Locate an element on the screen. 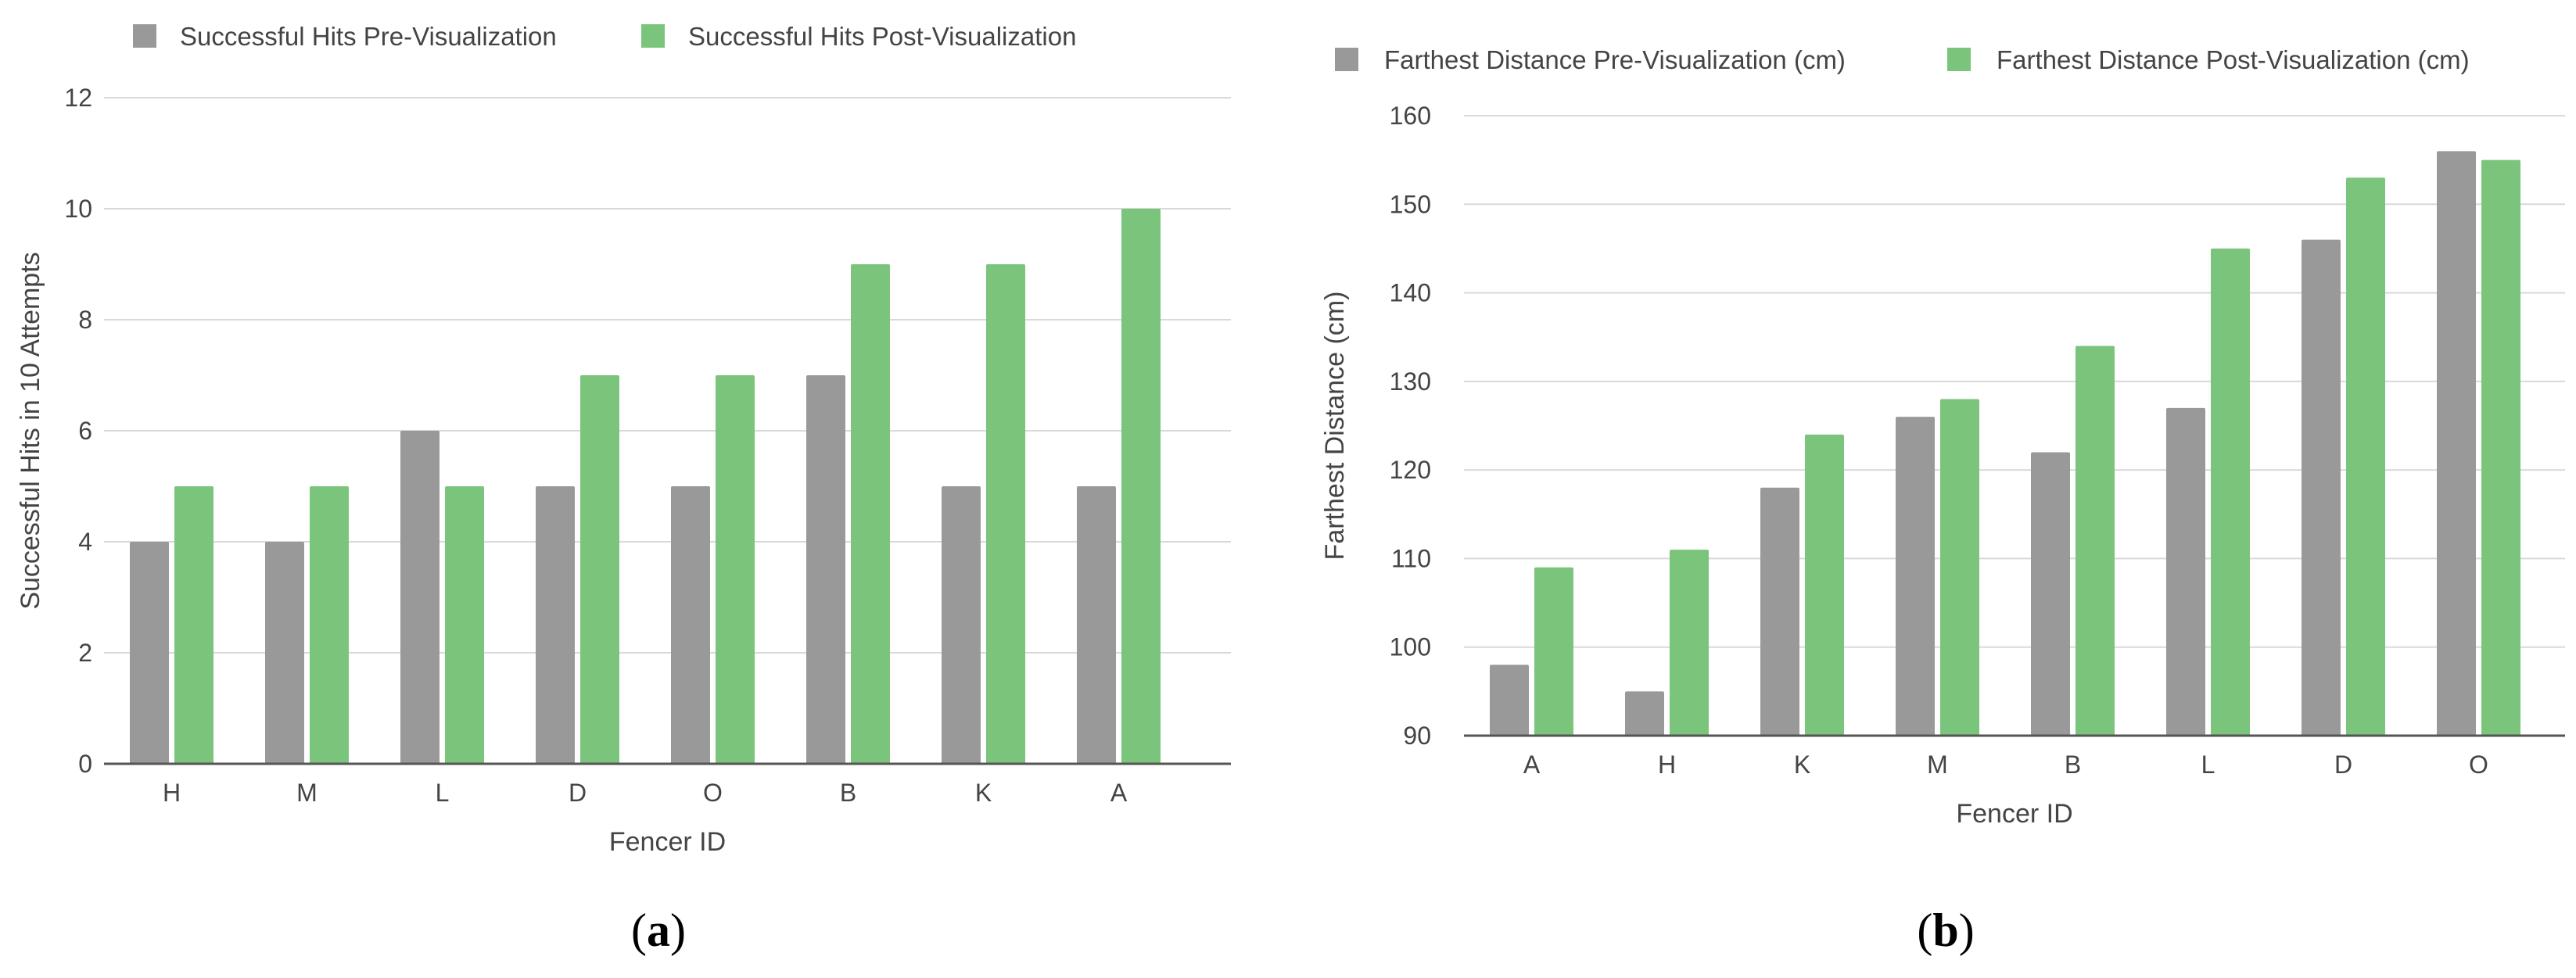  panel-caption-letter: b is located at coordinates (1945, 930).